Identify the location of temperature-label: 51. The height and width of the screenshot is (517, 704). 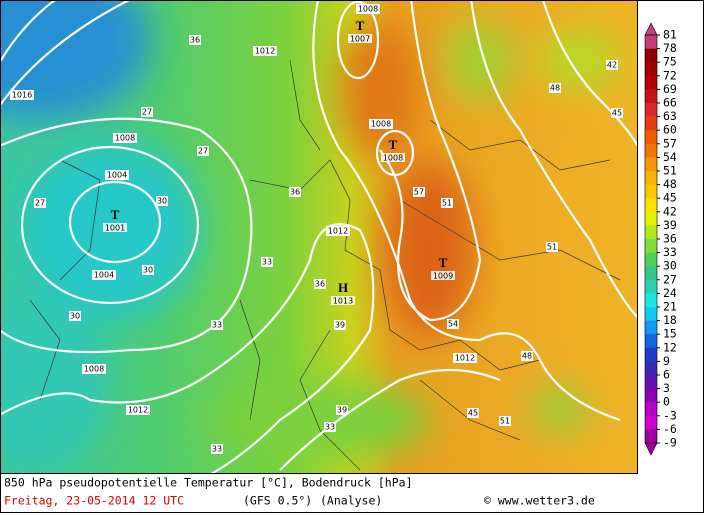
(447, 203).